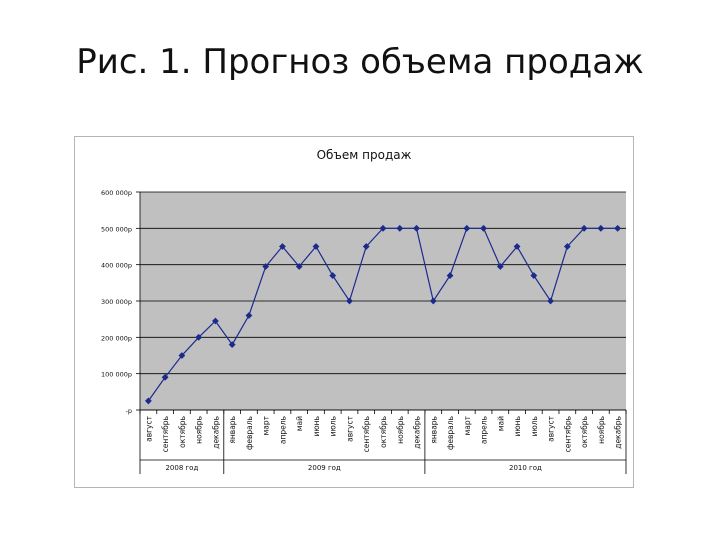  Describe the element at coordinates (116, 229) in the screenshot. I see `y-tick-label: 500 000р` at that location.